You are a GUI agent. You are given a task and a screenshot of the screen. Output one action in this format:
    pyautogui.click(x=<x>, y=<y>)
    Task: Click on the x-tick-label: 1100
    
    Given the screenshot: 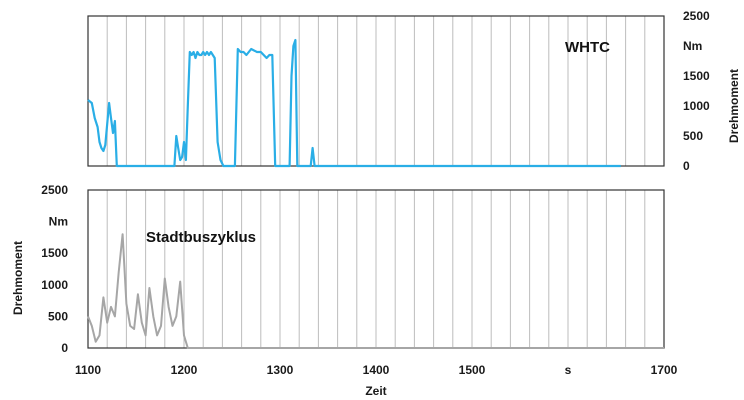 What is the action you would take?
    pyautogui.click(x=88, y=370)
    